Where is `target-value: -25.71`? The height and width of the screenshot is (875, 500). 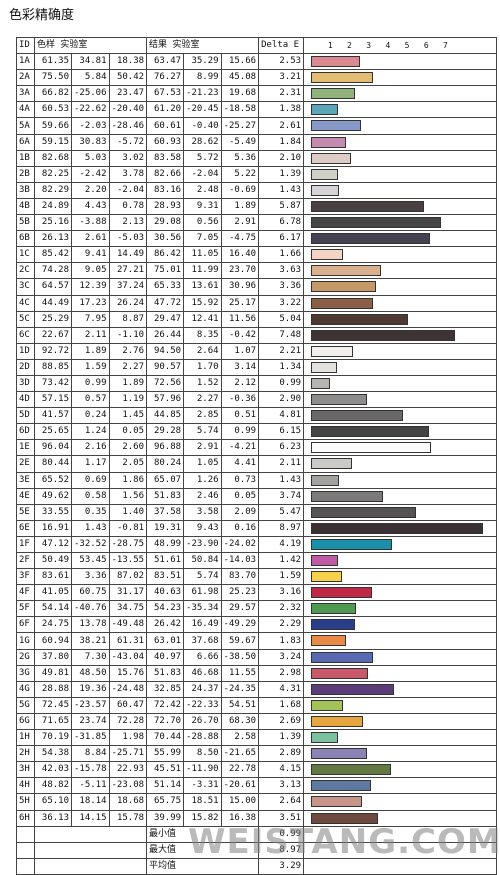 target-value: -25.71 is located at coordinates (128, 754).